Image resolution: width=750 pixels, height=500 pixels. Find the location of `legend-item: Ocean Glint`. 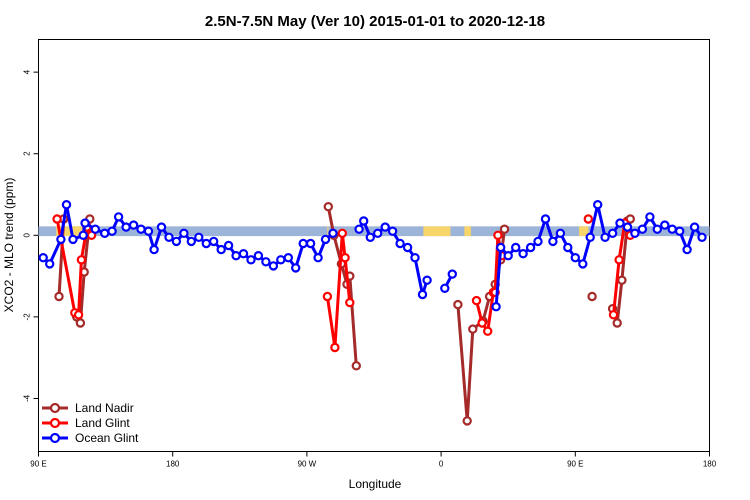

legend-item: Ocean Glint is located at coordinates (90, 438).